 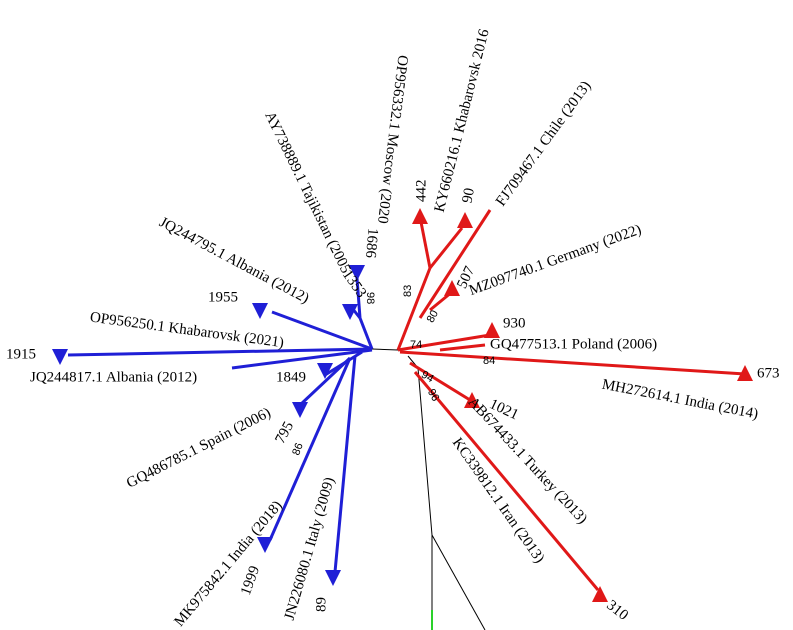 I want to click on bootstrap-value: 94, so click(x=427, y=377).